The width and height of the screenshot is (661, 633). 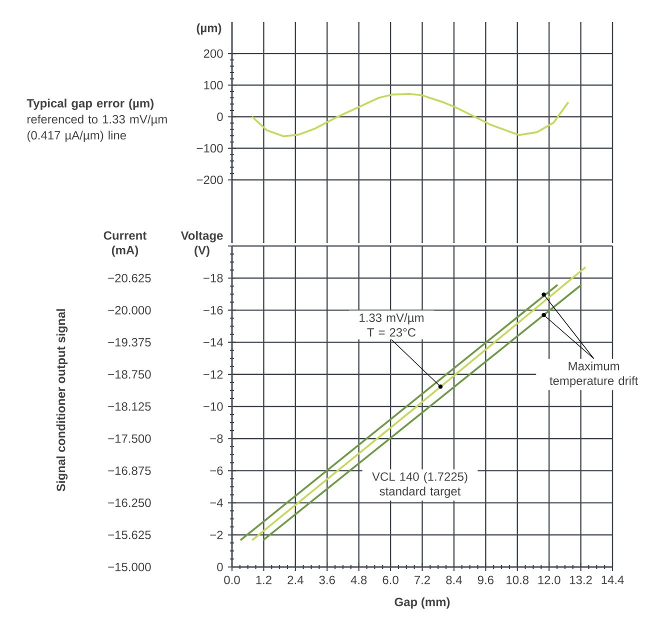 What do you see at coordinates (581, 580) in the screenshot?
I see `x-tick-label: 13.2` at bounding box center [581, 580].